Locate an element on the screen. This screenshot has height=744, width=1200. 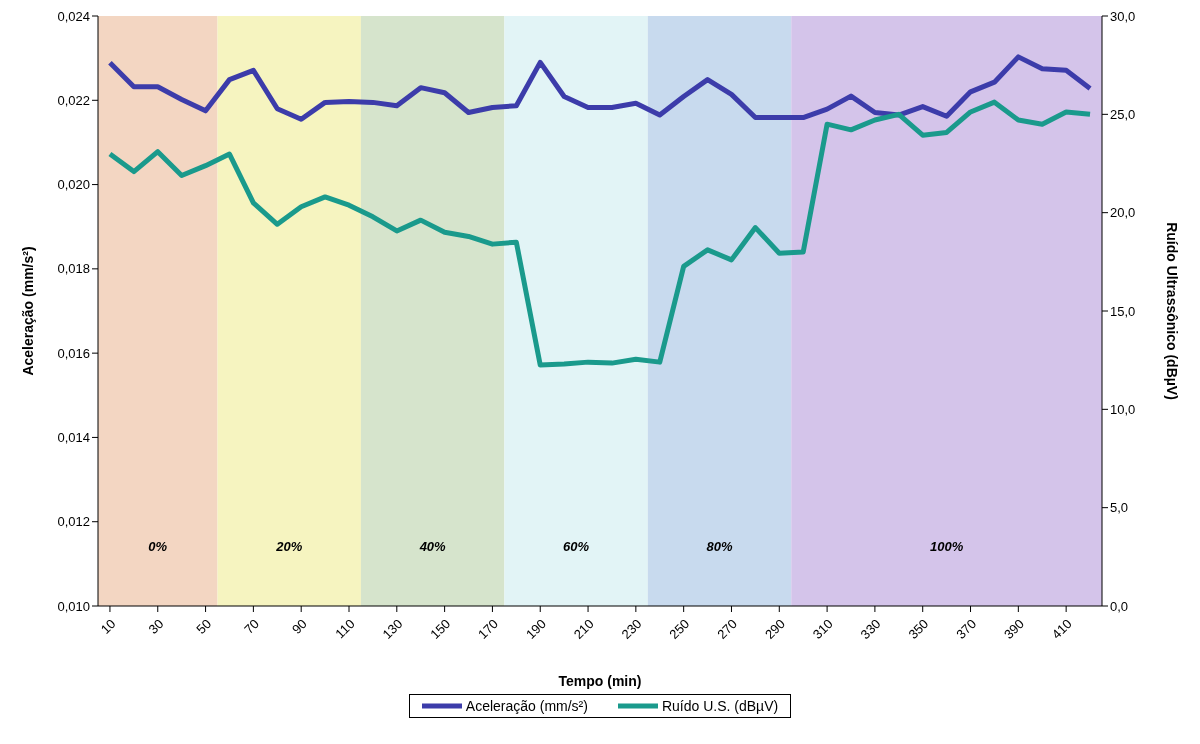
y2-tick-label: 20,0 is located at coordinates (1123, 213).